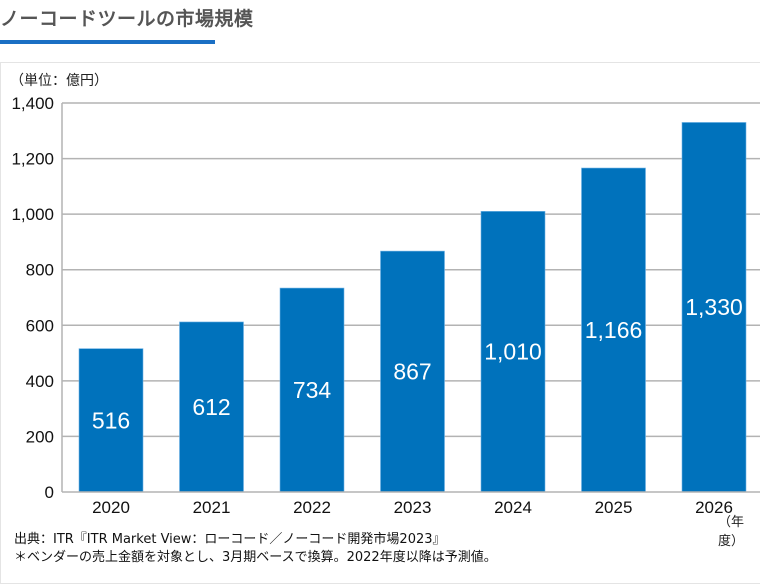  I want to click on x-tick-label: 2023, so click(413, 507).